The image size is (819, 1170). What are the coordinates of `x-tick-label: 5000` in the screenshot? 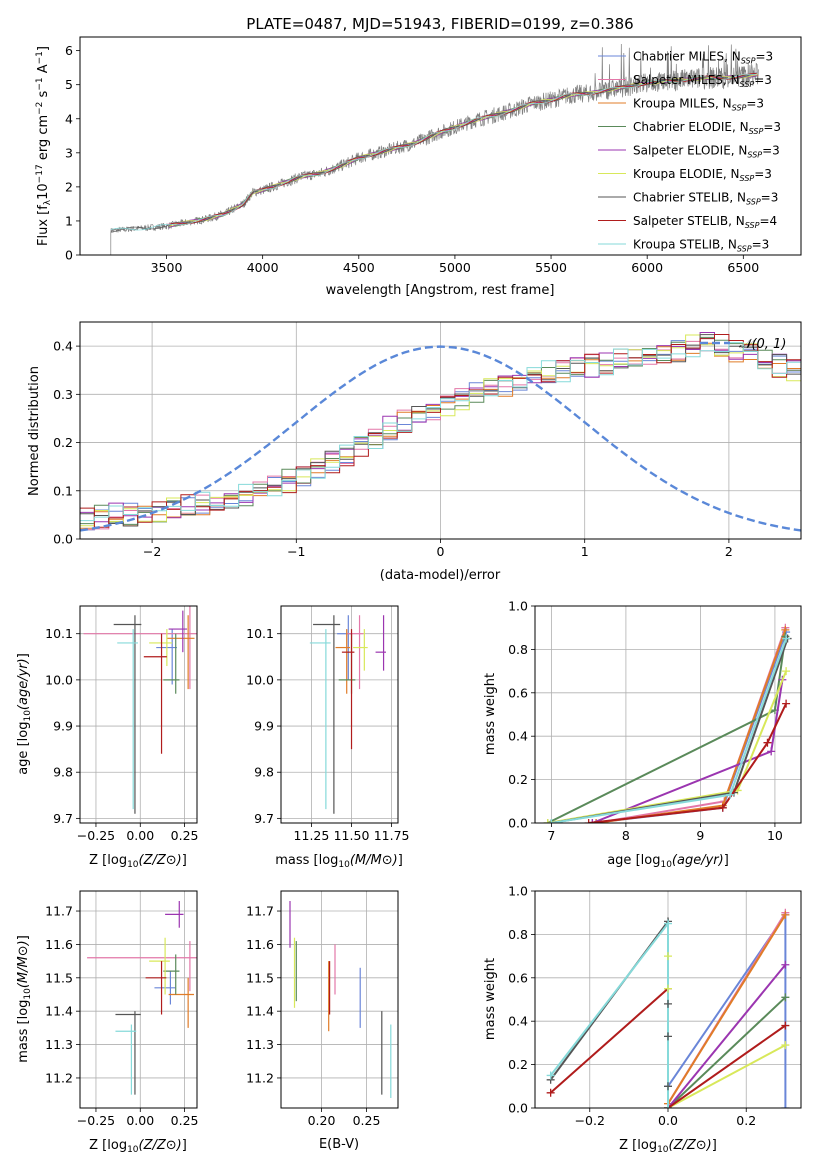 It's located at (455, 267).